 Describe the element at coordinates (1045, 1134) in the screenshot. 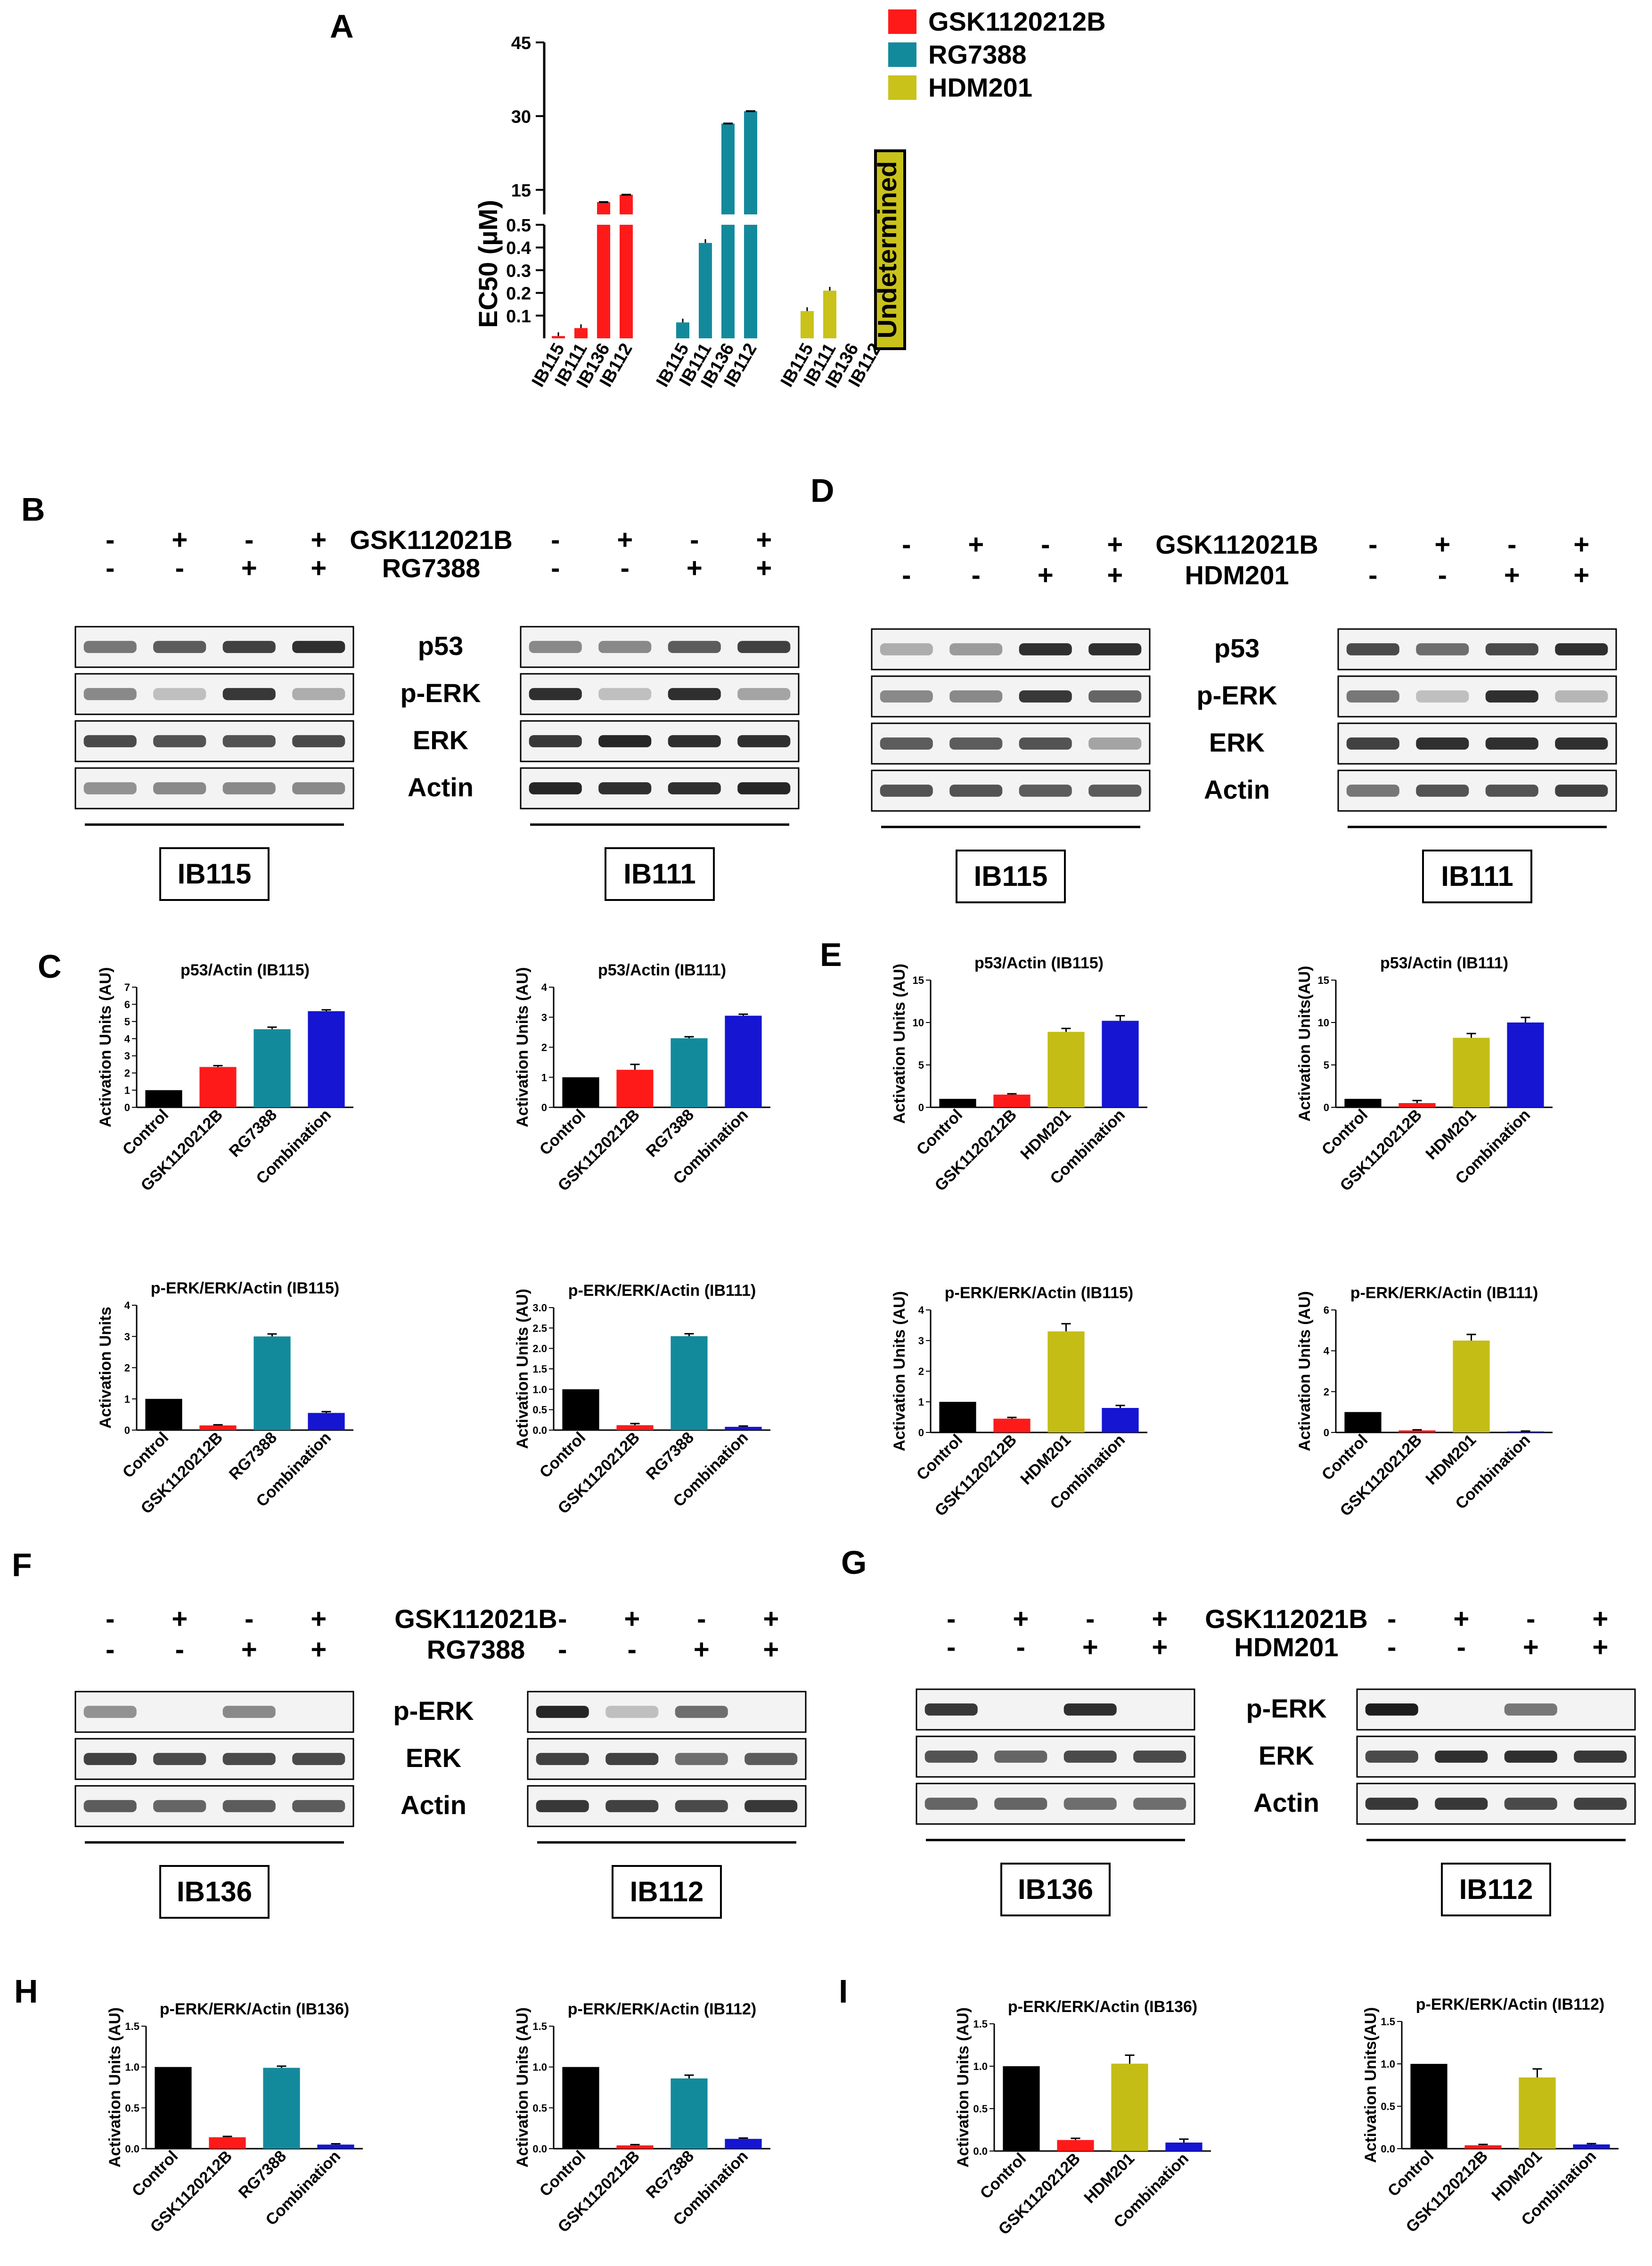

I see `x-tick-label: HDM201` at that location.